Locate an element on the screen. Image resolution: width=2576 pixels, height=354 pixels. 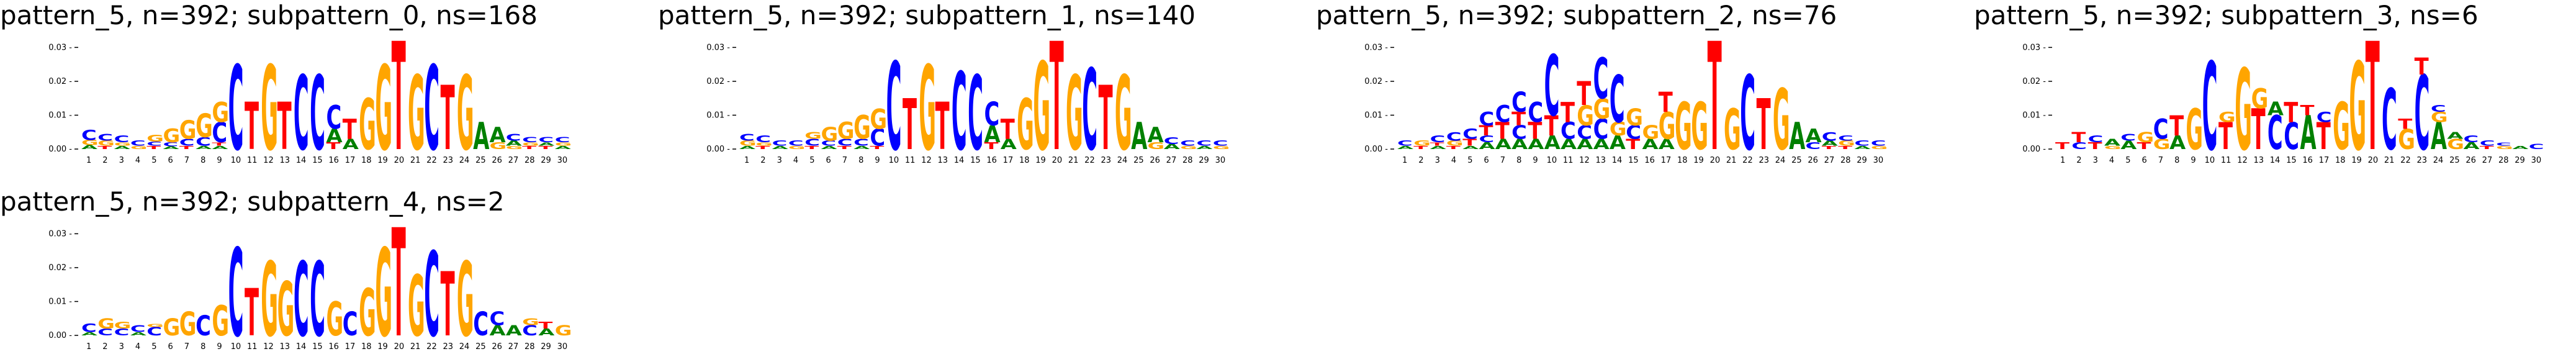
x-tick-label: 1 is located at coordinates (88, 347).